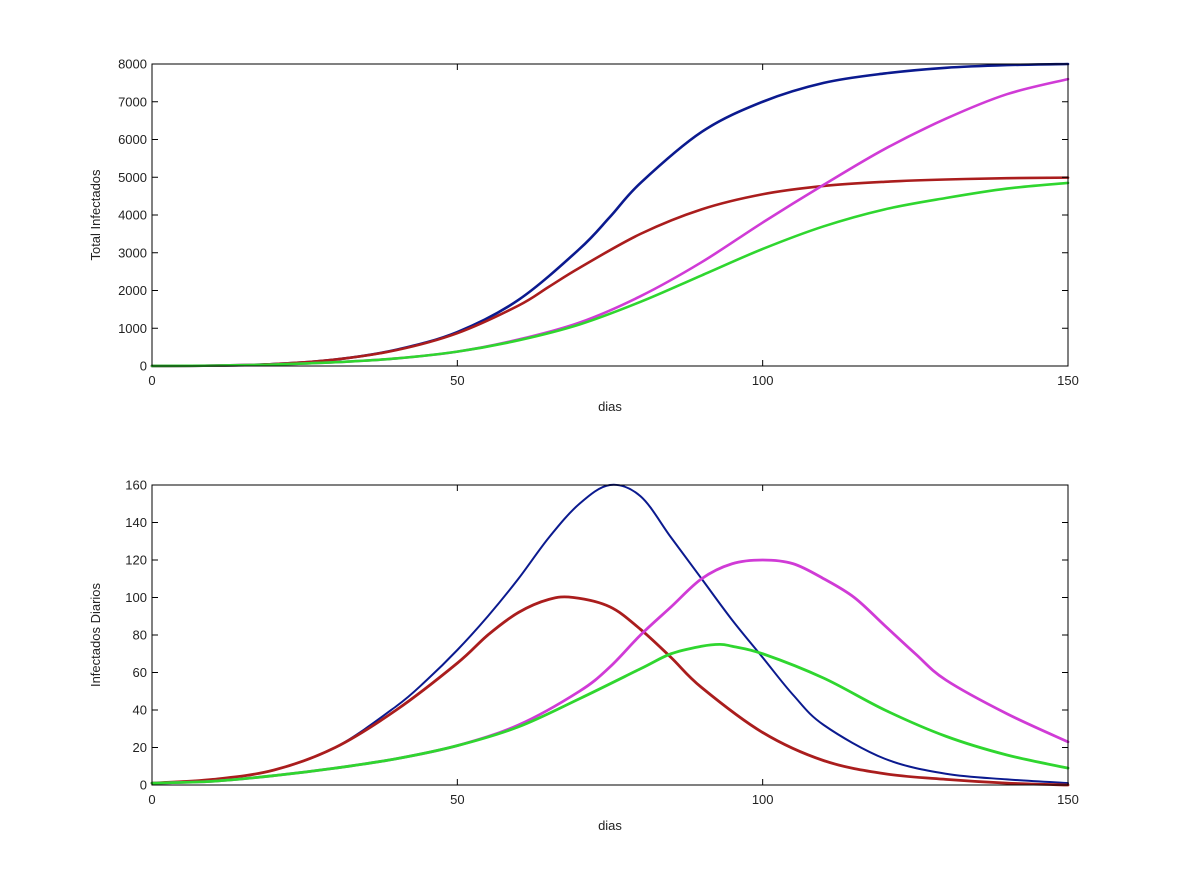 The height and width of the screenshot is (888, 1200). What do you see at coordinates (132, 64) in the screenshot?
I see `y-tick-label: 8000` at bounding box center [132, 64].